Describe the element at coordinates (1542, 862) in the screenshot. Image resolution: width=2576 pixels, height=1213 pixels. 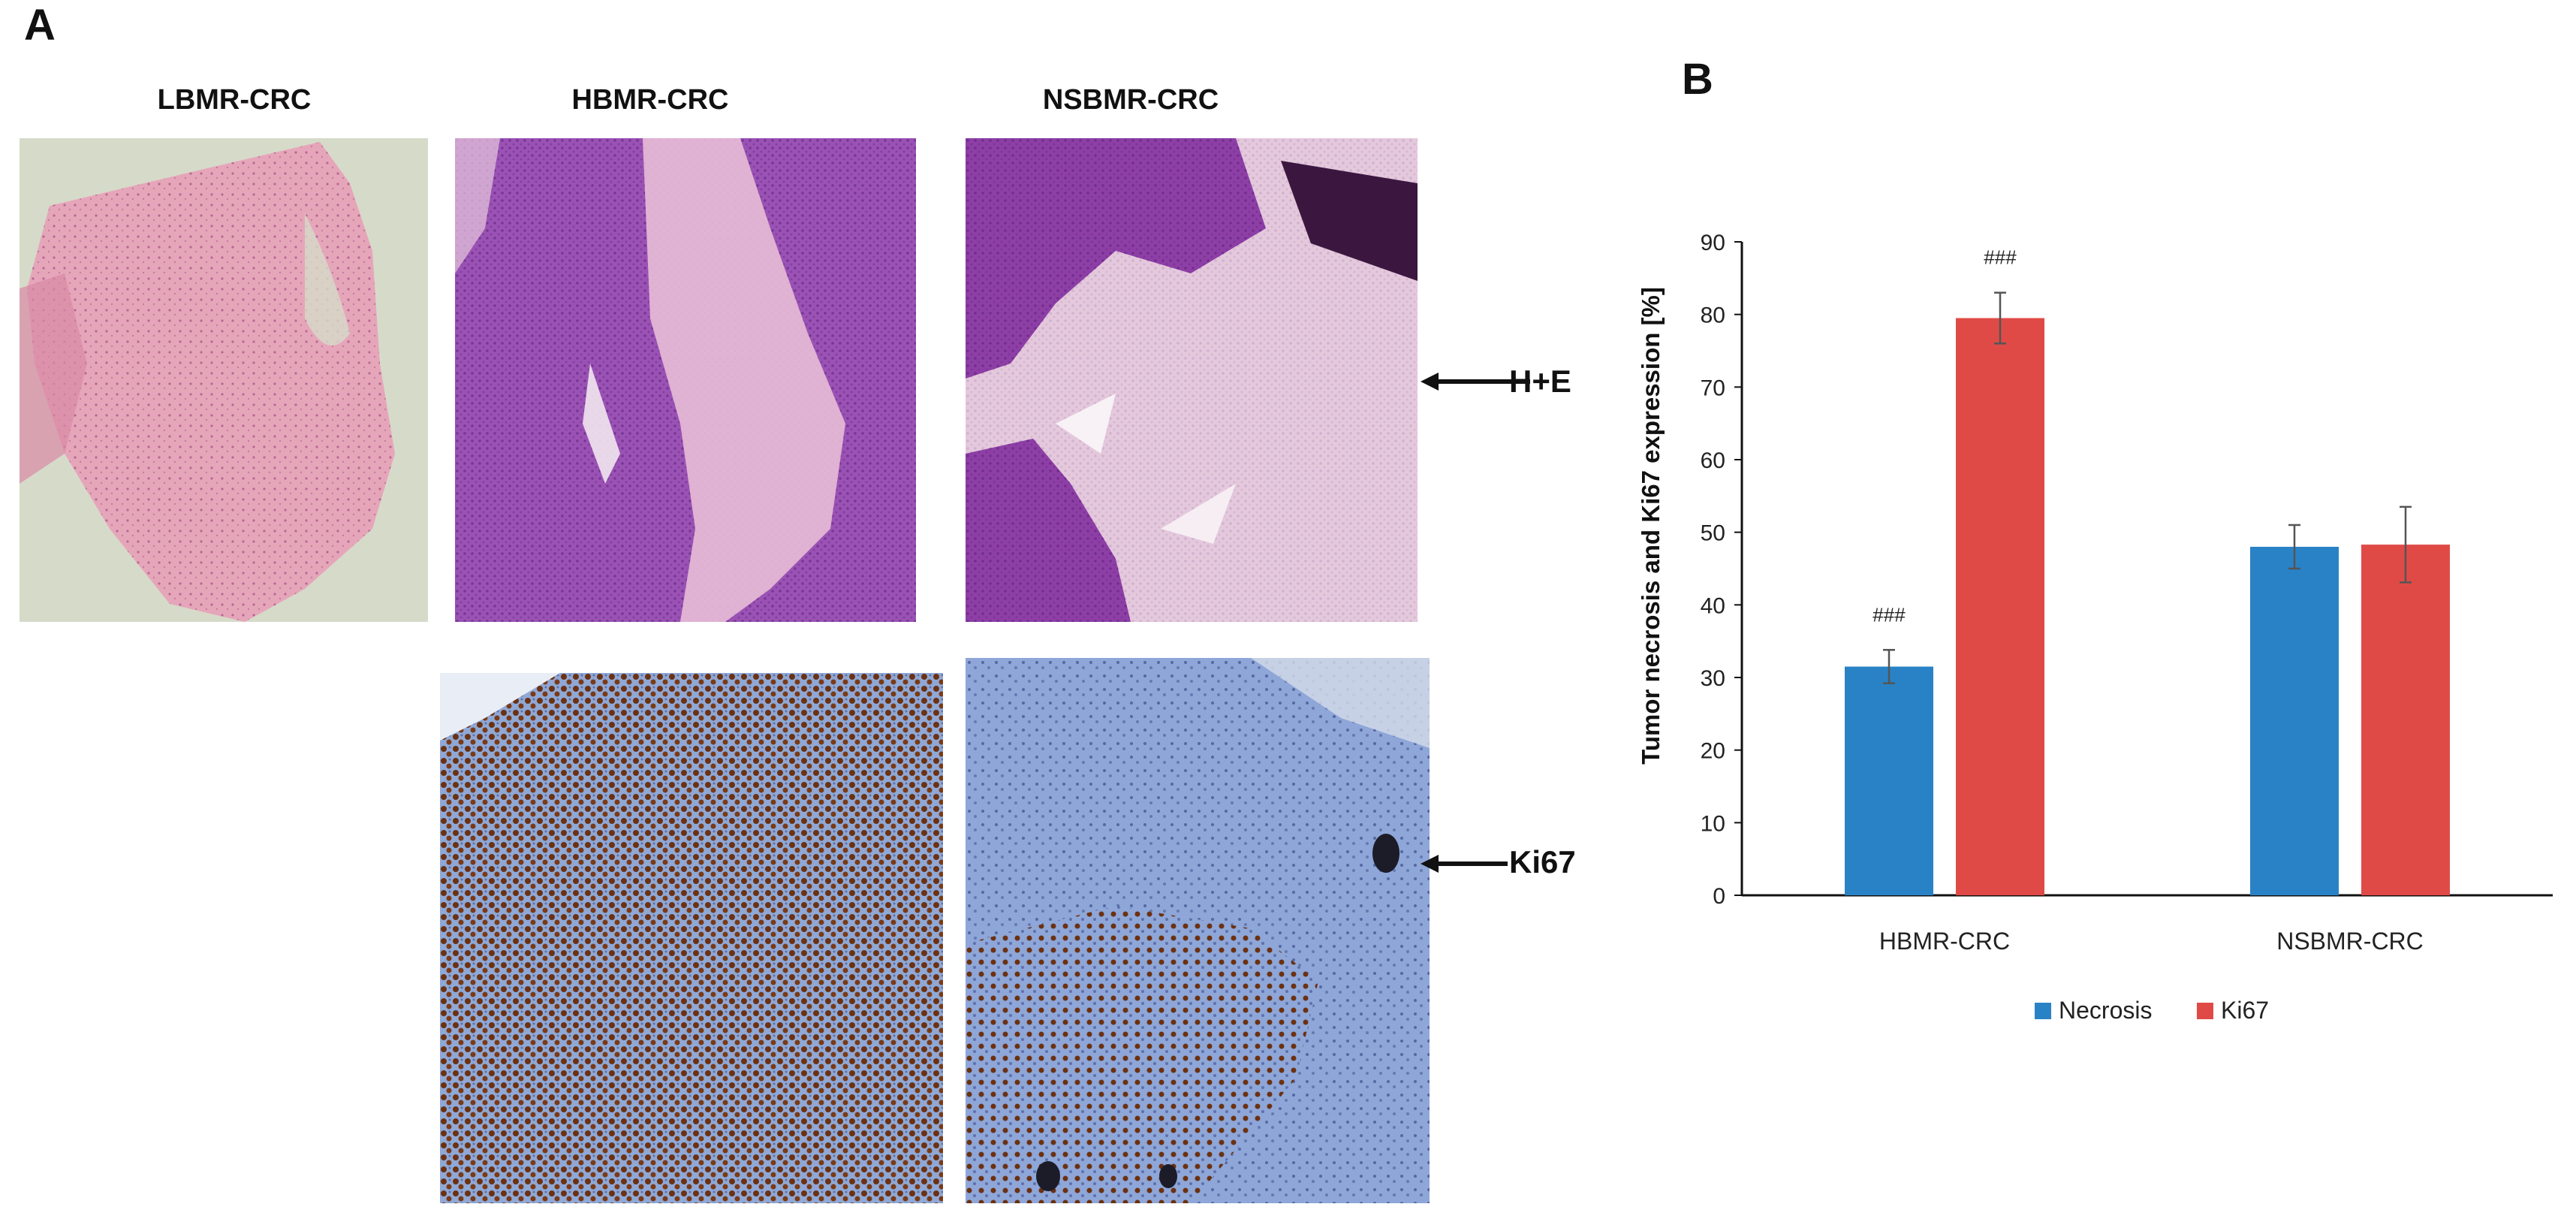
I see `row-label-ki67: Ki67` at that location.